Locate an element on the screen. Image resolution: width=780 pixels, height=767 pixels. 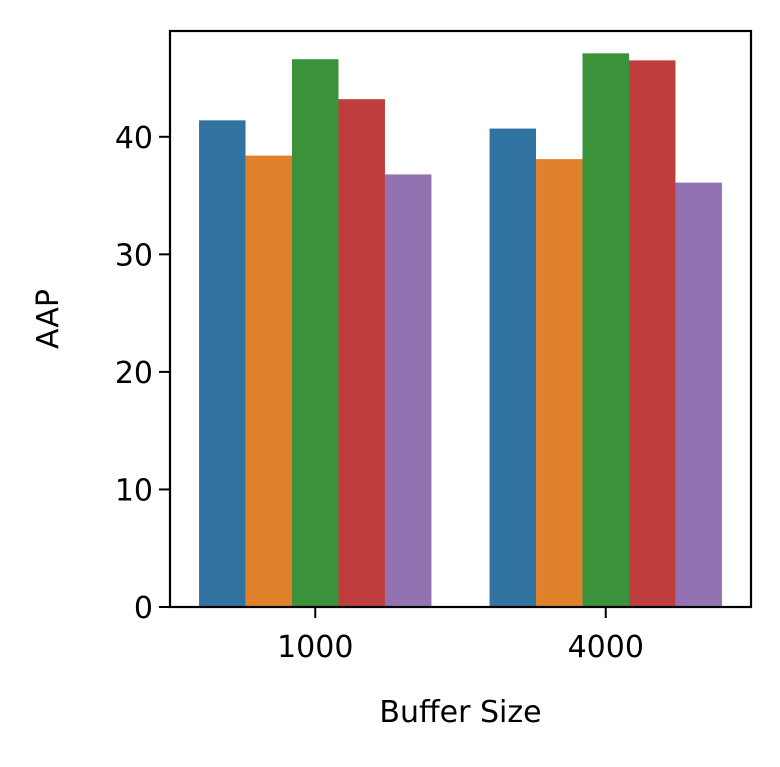
y-tick-label-30: 30 is located at coordinates (134, 255).